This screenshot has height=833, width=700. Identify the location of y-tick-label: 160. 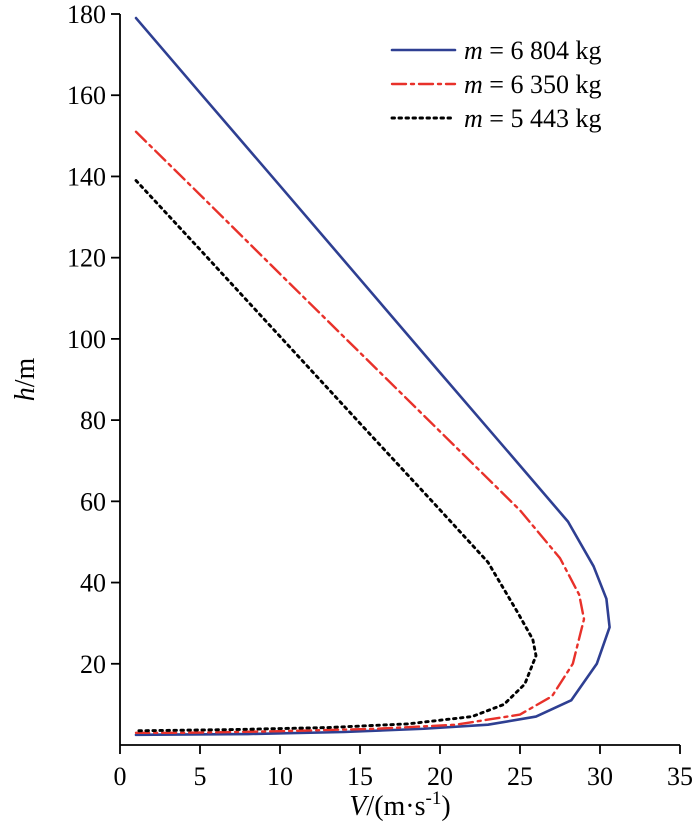
(86, 95).